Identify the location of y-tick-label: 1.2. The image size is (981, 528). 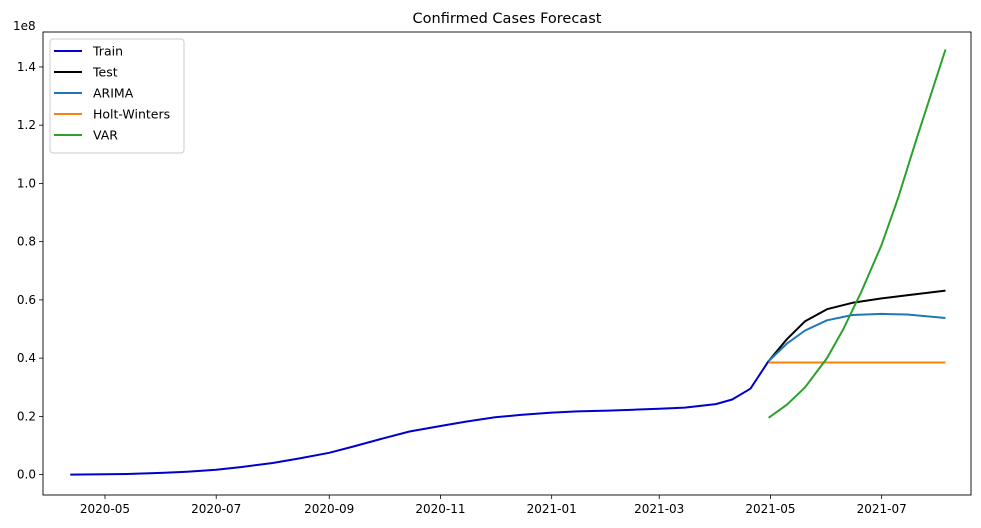
(26, 125).